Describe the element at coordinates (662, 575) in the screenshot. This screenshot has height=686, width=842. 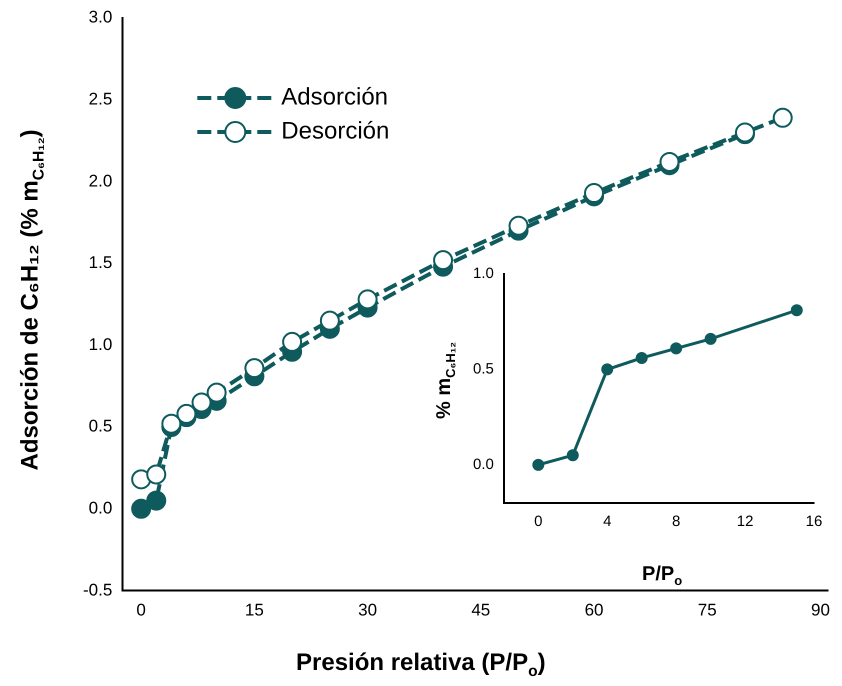
I see `x-axis-title: P/P$_{o}$` at that location.